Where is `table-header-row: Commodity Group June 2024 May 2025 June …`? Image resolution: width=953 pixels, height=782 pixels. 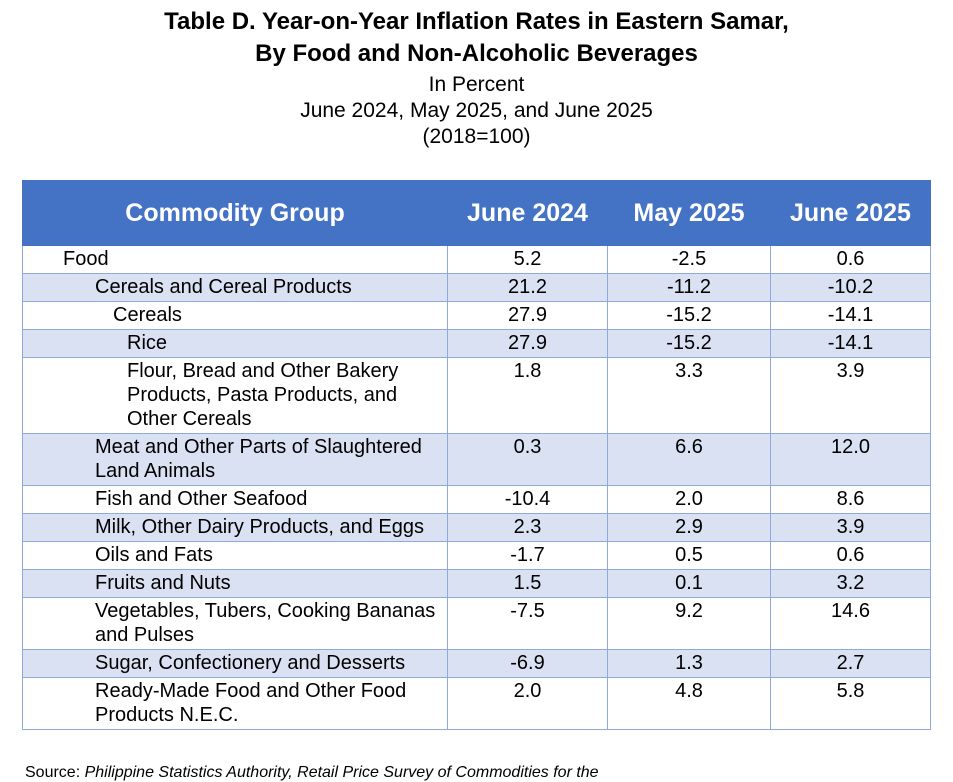
table-header-row: Commodity Group June 2024 May 2025 June … is located at coordinates (476, 213).